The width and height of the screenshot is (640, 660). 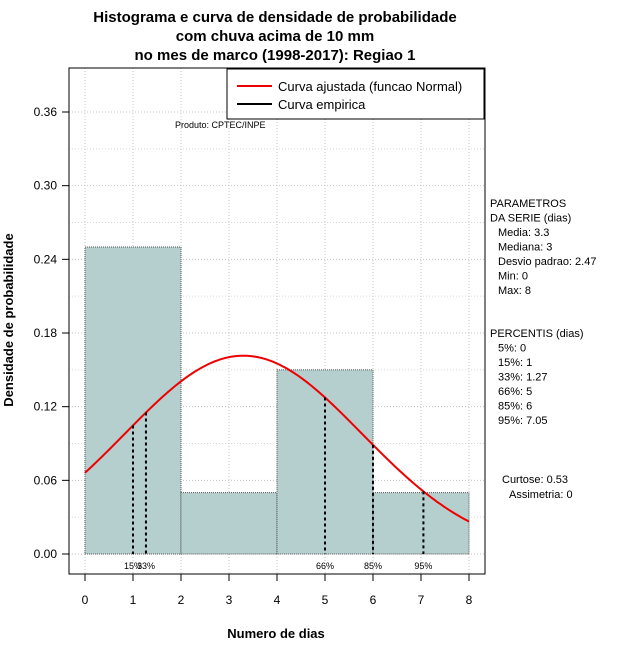 What do you see at coordinates (523, 378) in the screenshot?
I see `percentis-line: 33%: 1.27` at bounding box center [523, 378].